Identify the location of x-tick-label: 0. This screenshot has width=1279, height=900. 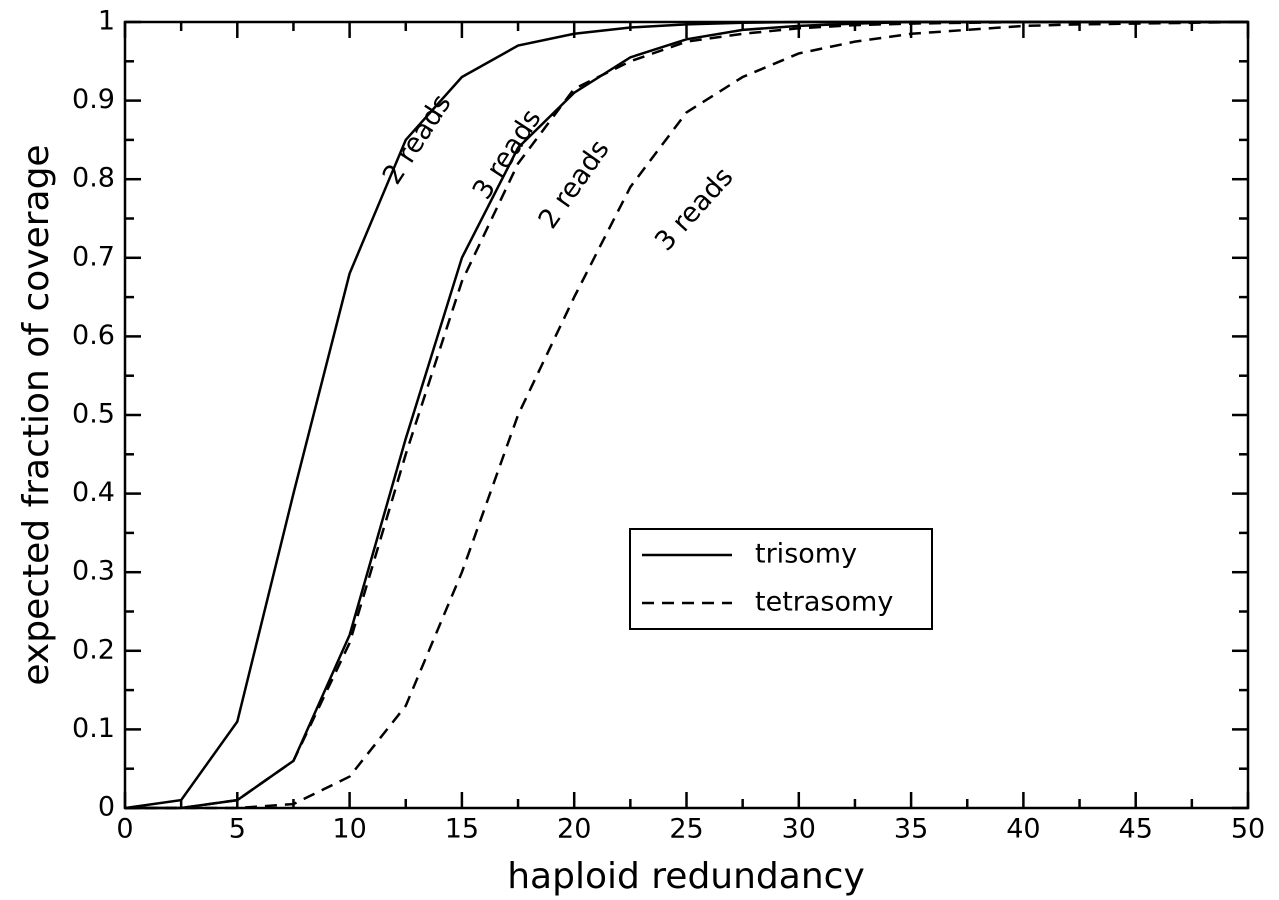
(124, 829).